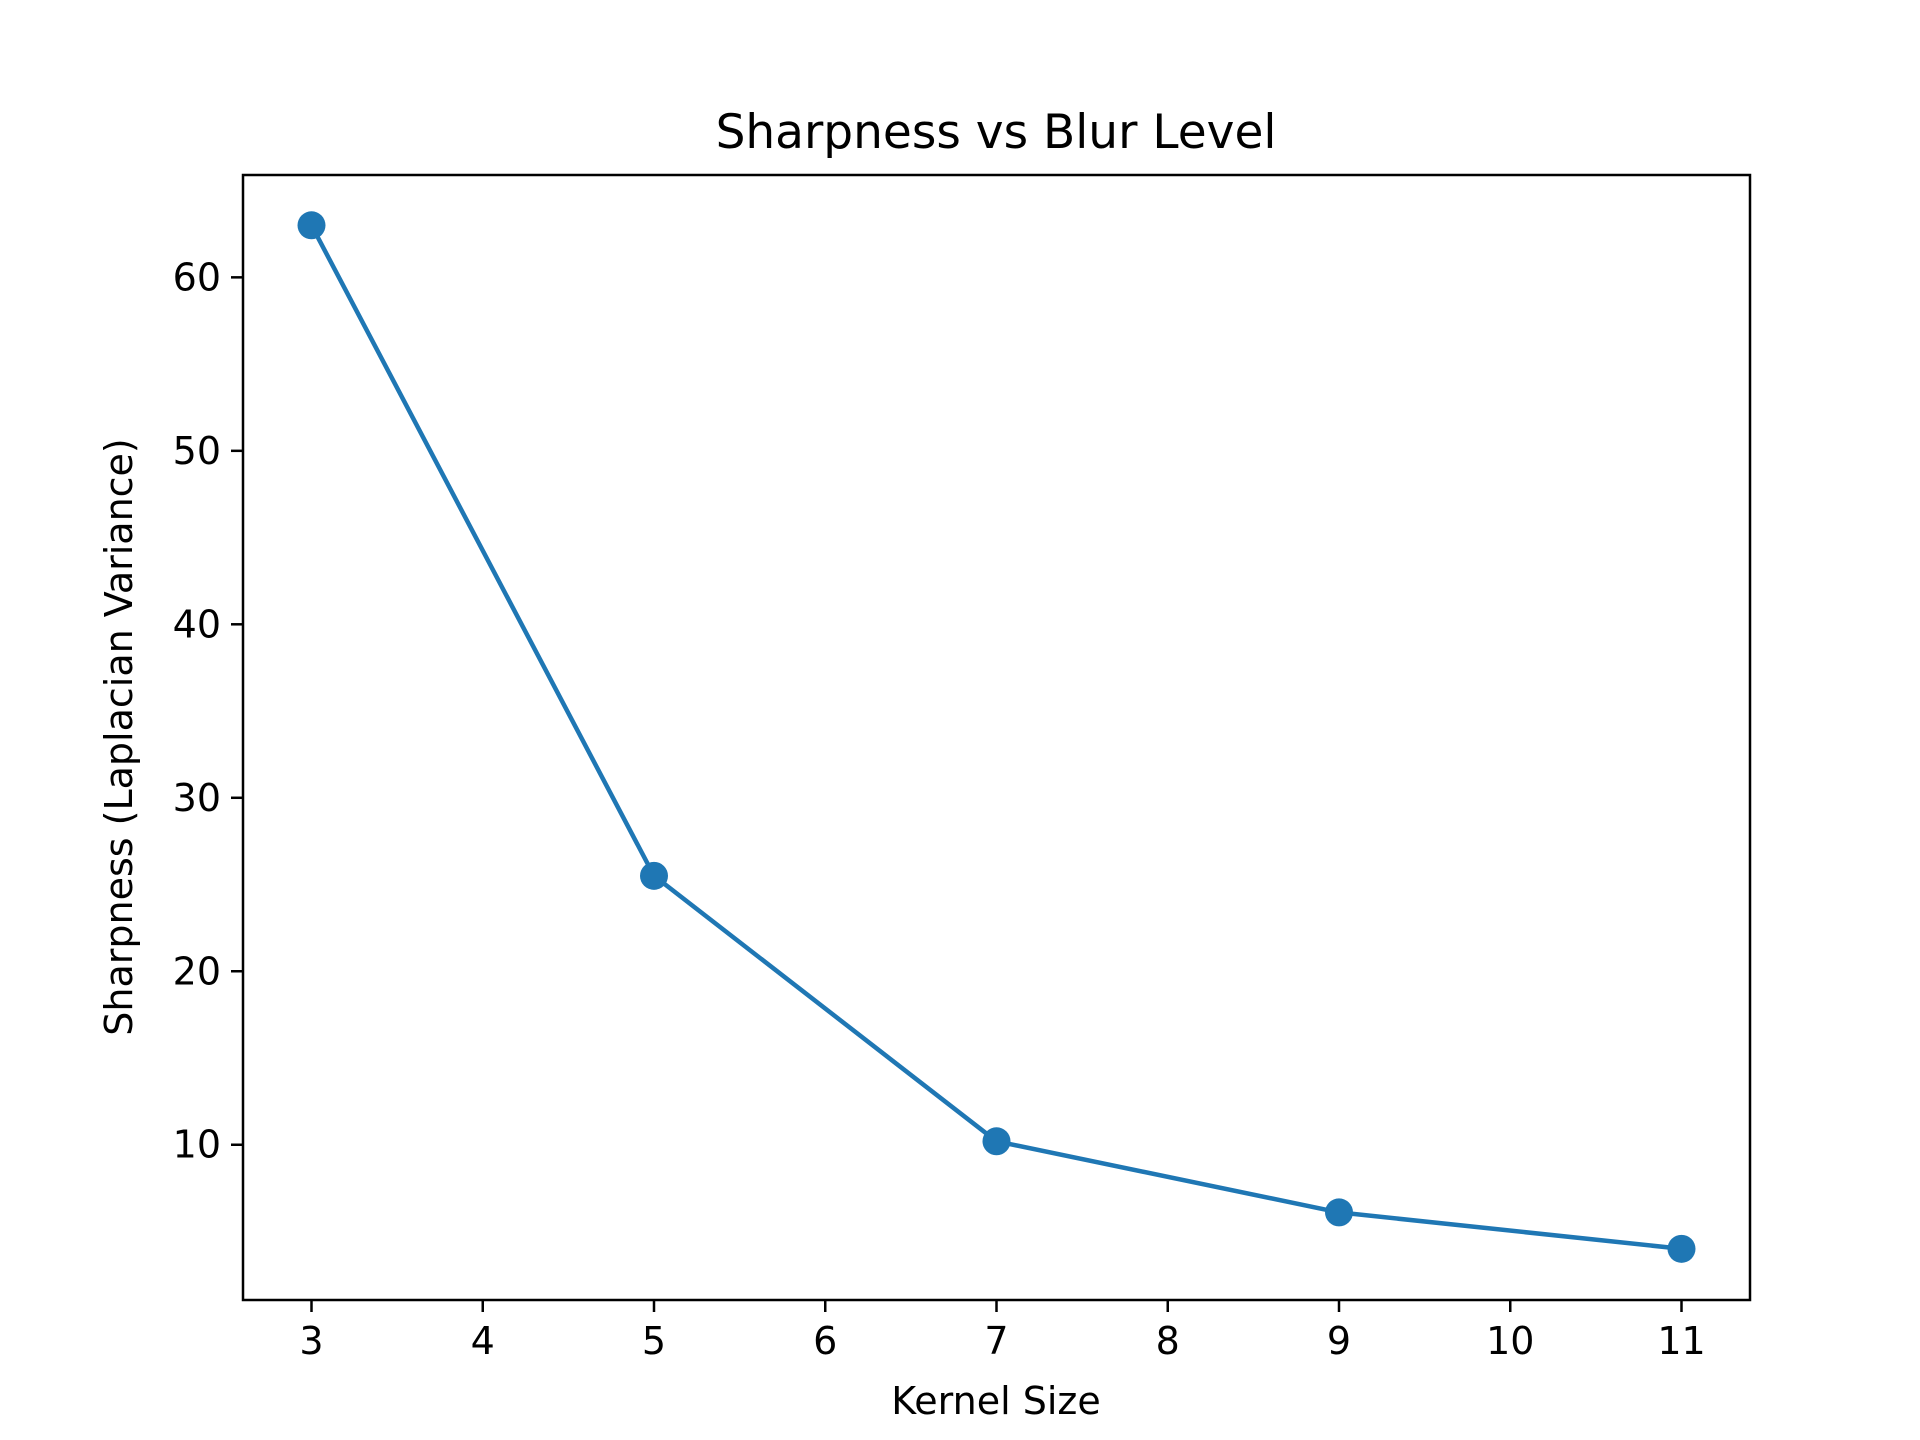  I want to click on x-tick-label: 9, so click(1339, 1341).